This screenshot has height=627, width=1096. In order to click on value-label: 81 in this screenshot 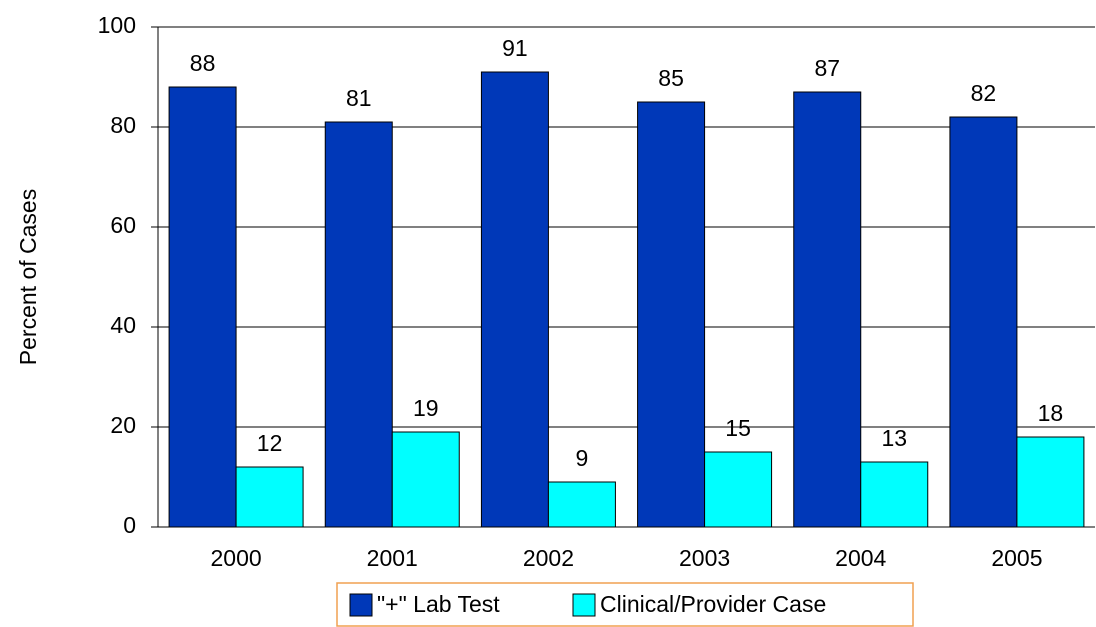, I will do `click(359, 98)`.